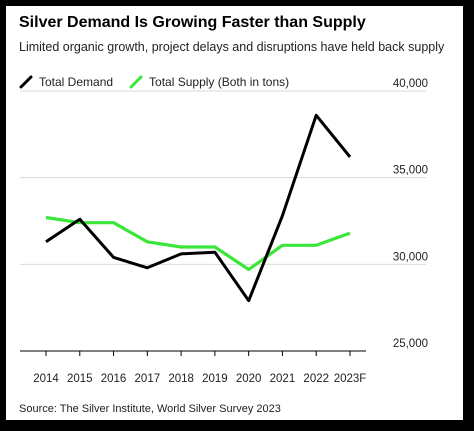  What do you see at coordinates (198, 243) in the screenshot?
I see `series-line-total-supply` at bounding box center [198, 243].